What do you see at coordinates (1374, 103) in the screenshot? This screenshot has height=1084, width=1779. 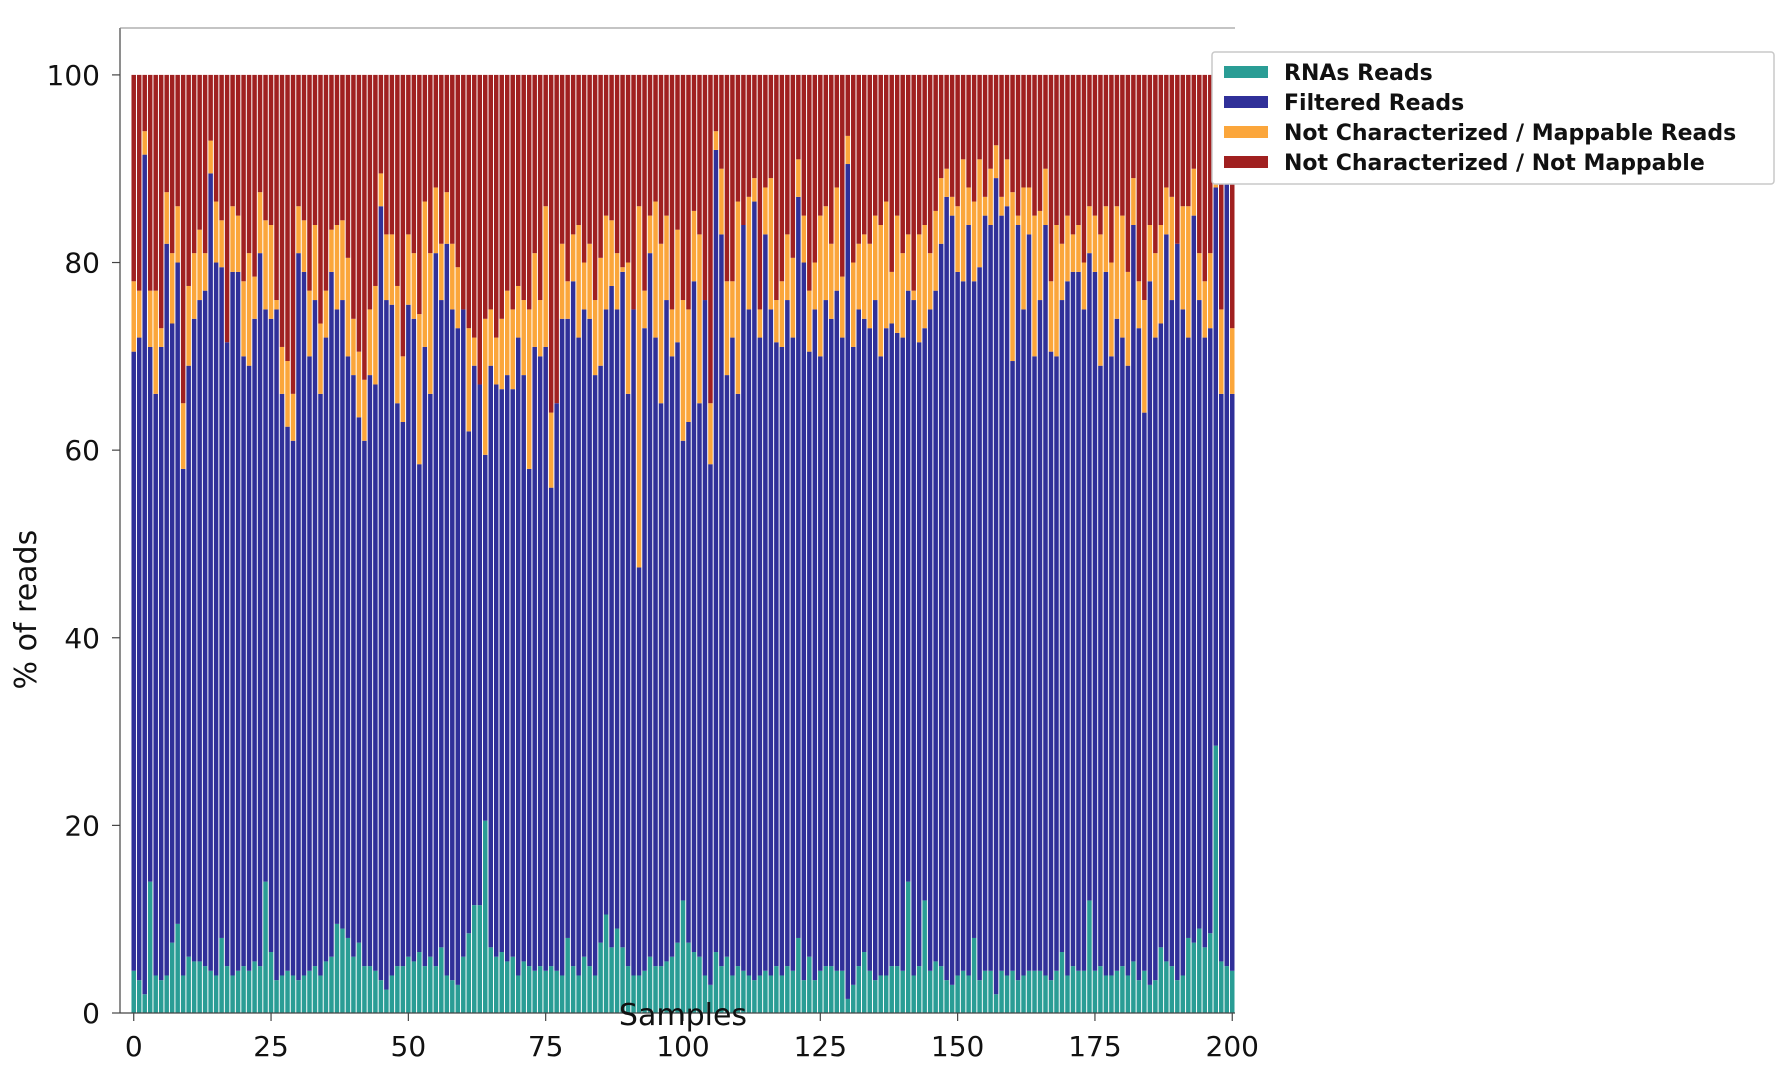 I see `legend-label: Filtered Reads` at bounding box center [1374, 103].